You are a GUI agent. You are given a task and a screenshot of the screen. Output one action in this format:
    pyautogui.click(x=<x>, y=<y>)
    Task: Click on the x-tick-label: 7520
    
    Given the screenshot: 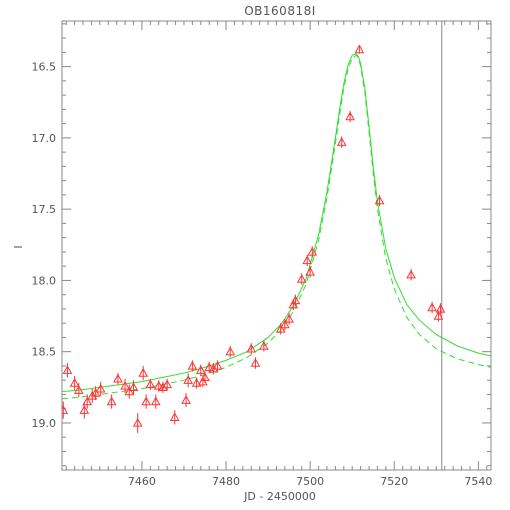 What is the action you would take?
    pyautogui.click(x=394, y=481)
    